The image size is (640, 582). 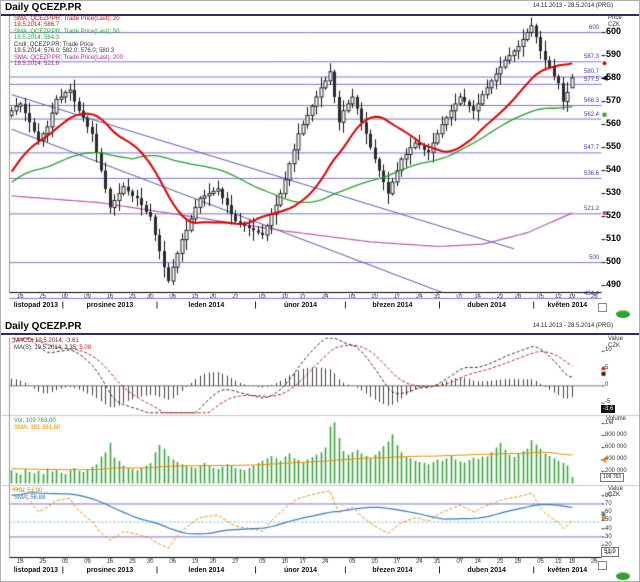 I want to click on legend-candle-ohlc: 19.5.2014; 576.0; 582.0; 576.0; 580.3, so click(x=64, y=51).